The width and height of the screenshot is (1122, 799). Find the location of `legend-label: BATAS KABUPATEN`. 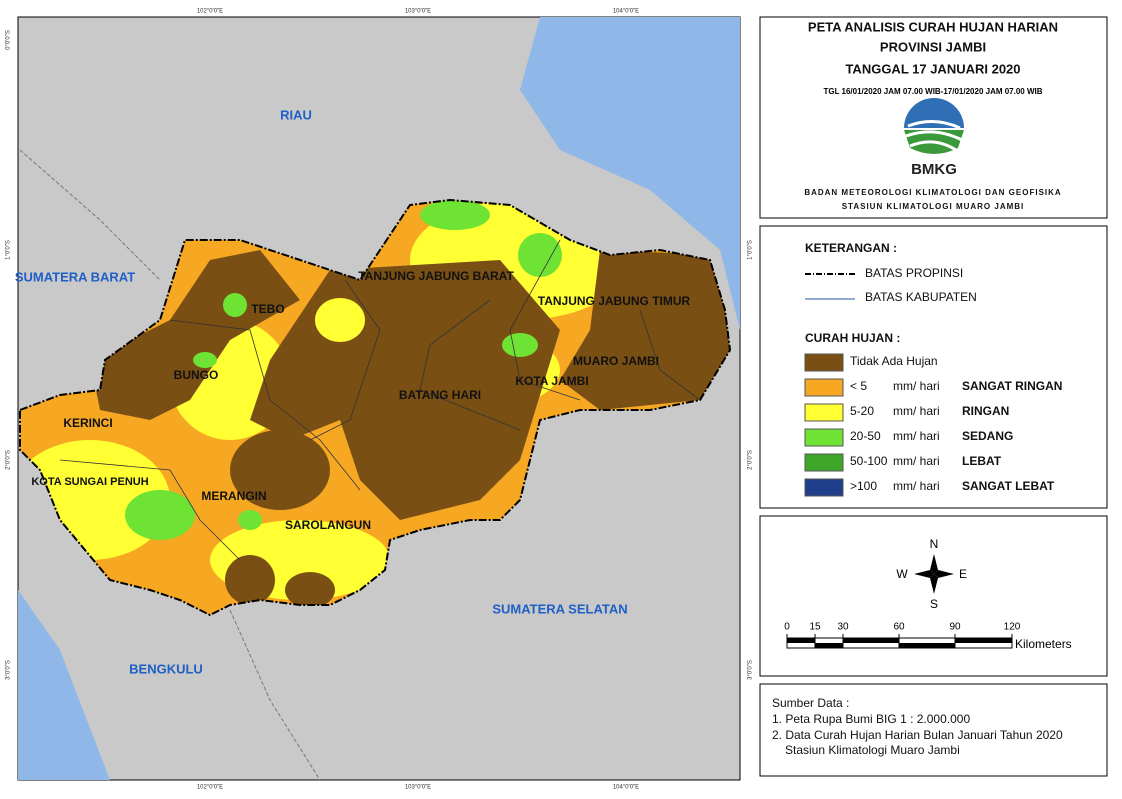

legend-label: BATAS KABUPATEN is located at coordinates (921, 297).